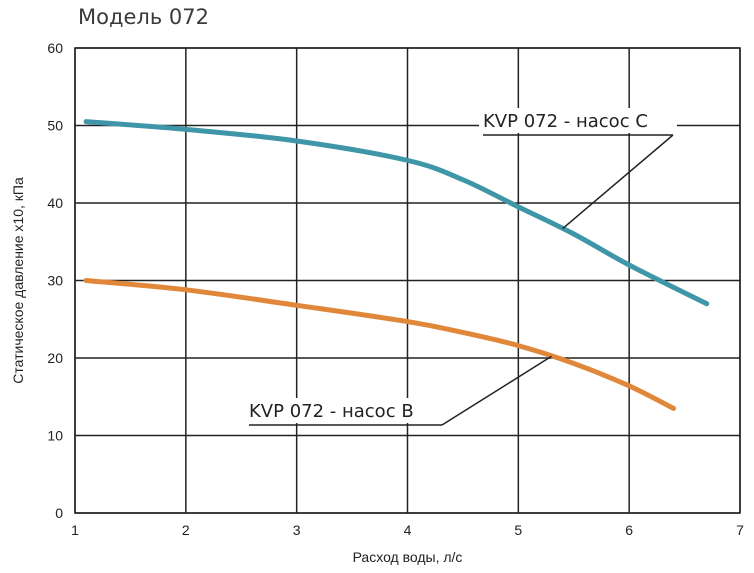 The image size is (754, 573). I want to click on y-tick-label: 40, so click(55, 203).